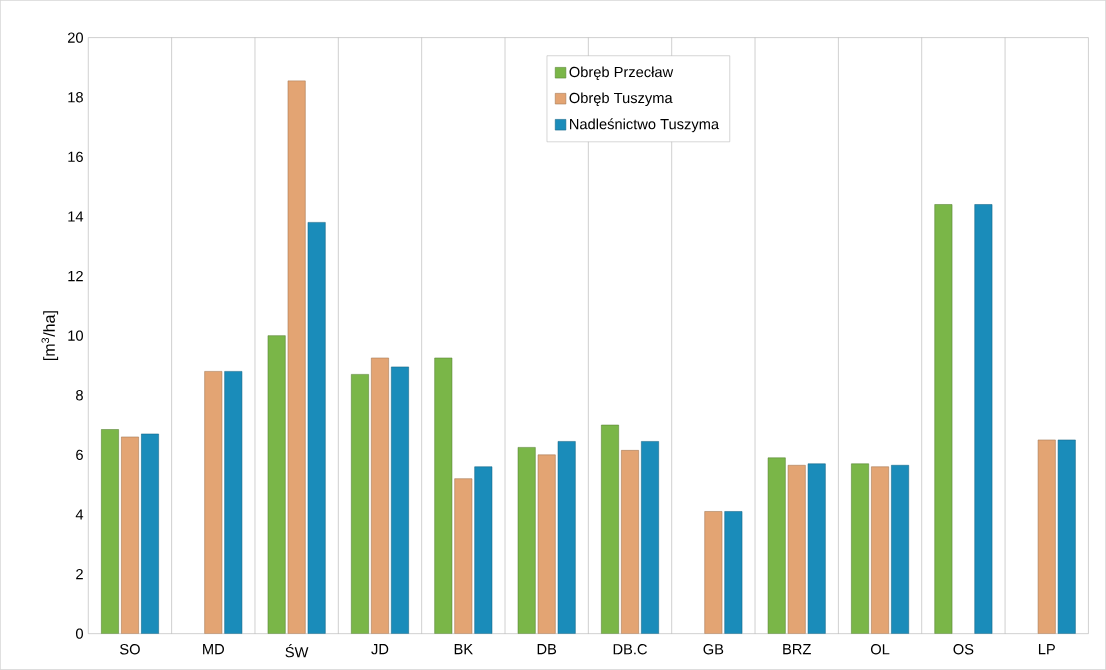 The height and width of the screenshot is (670, 1106). What do you see at coordinates (463, 649) in the screenshot?
I see `x-tick-label: BK` at bounding box center [463, 649].